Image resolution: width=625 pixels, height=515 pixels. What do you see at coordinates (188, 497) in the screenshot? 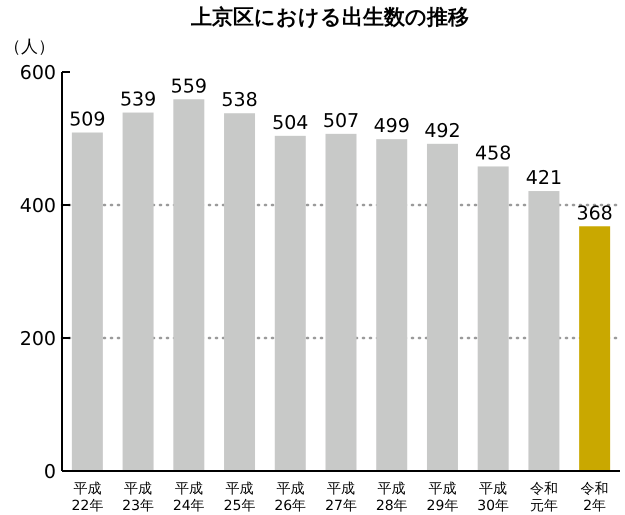
I see `x-tick-label: 平成24年` at bounding box center [188, 497].